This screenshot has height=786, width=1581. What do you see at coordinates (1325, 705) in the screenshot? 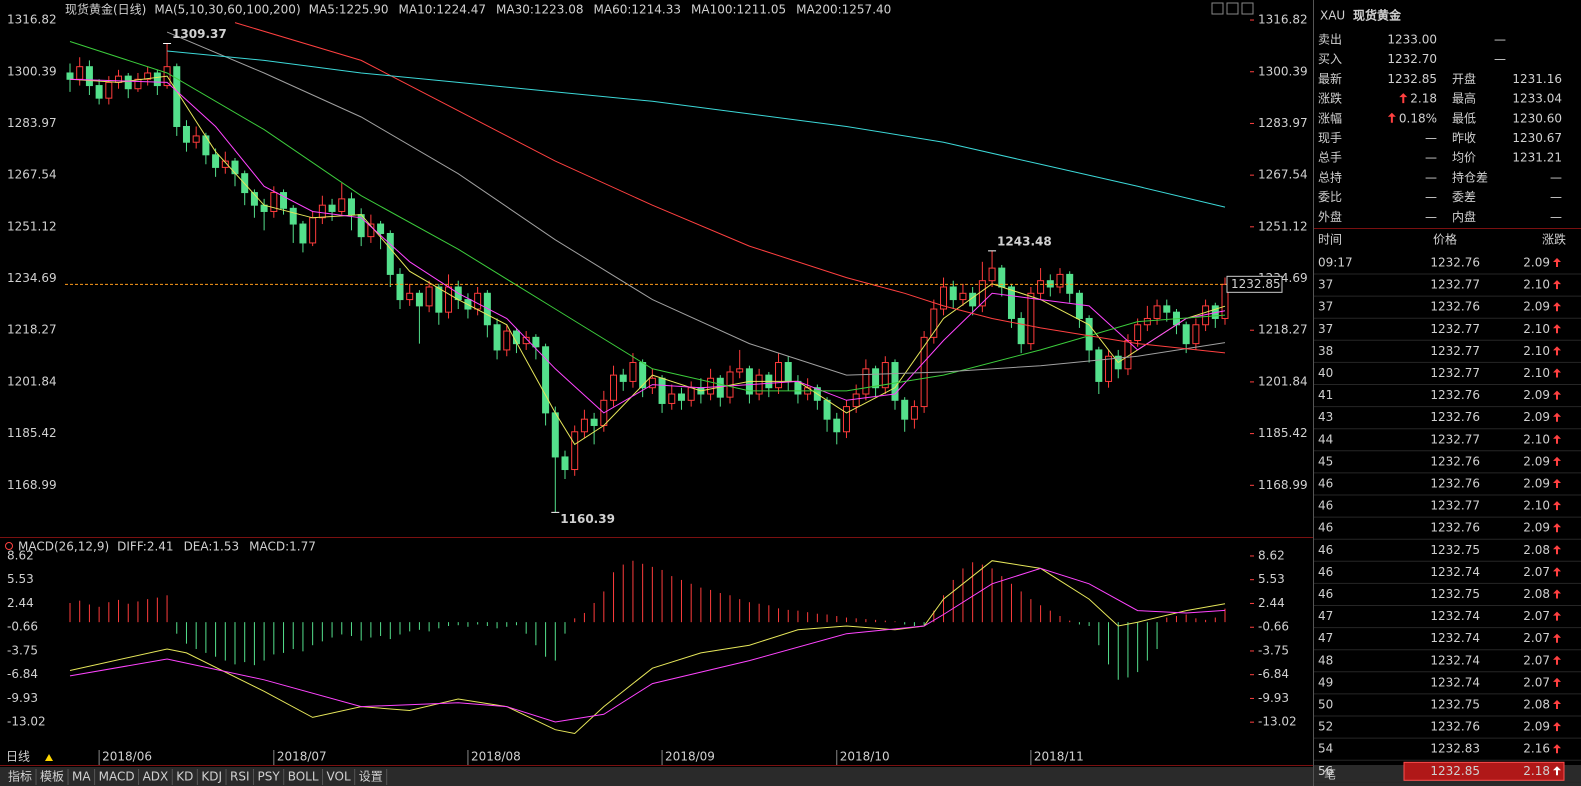
I see `tick-time: 50` at bounding box center [1325, 705].